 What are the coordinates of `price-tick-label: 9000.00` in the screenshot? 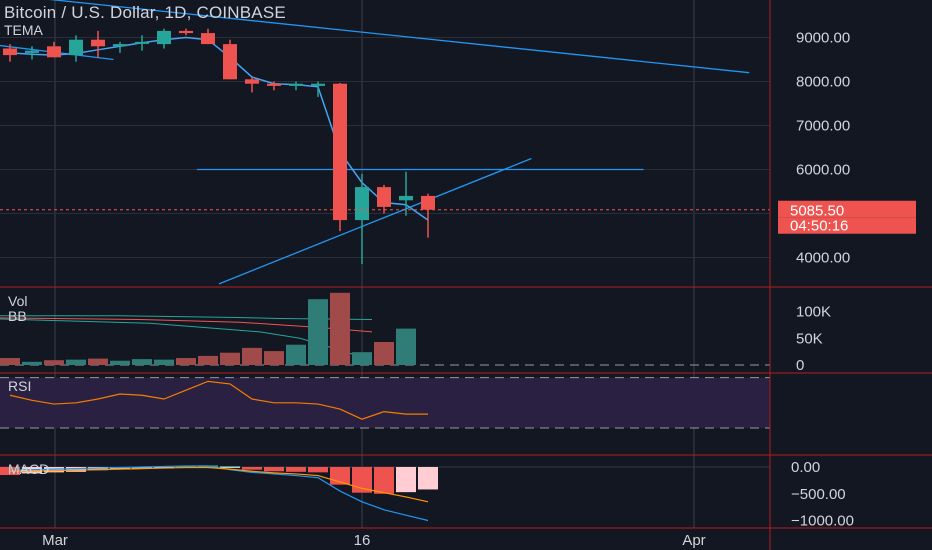 It's located at (823, 38).